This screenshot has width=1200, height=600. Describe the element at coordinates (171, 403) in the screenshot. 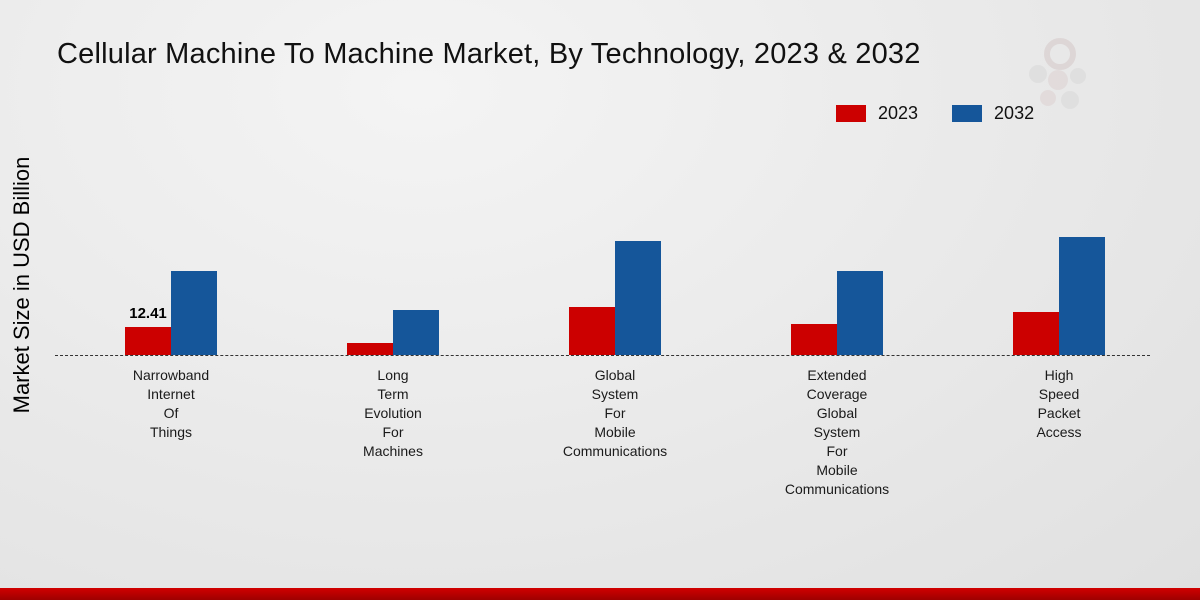

I see `category-label: Narrowband Internet Of Things` at that location.